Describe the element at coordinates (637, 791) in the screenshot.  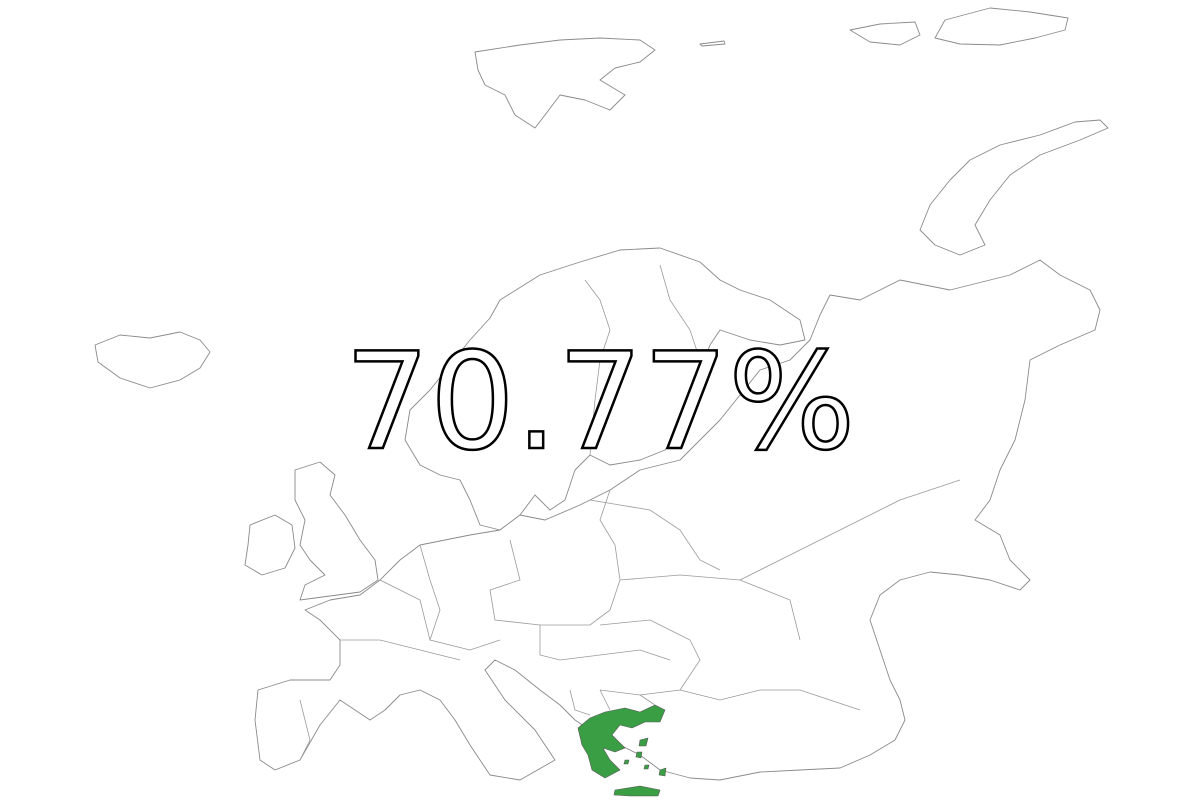
I see `crete` at that location.